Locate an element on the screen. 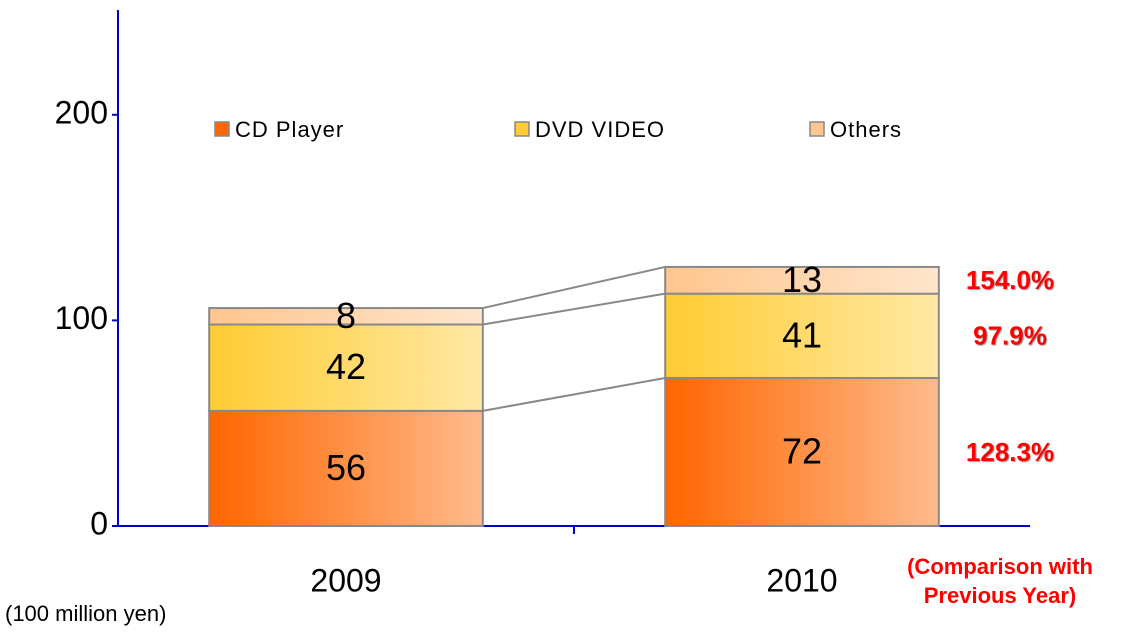 The width and height of the screenshot is (1128, 632). data-label: 13 is located at coordinates (802, 279).